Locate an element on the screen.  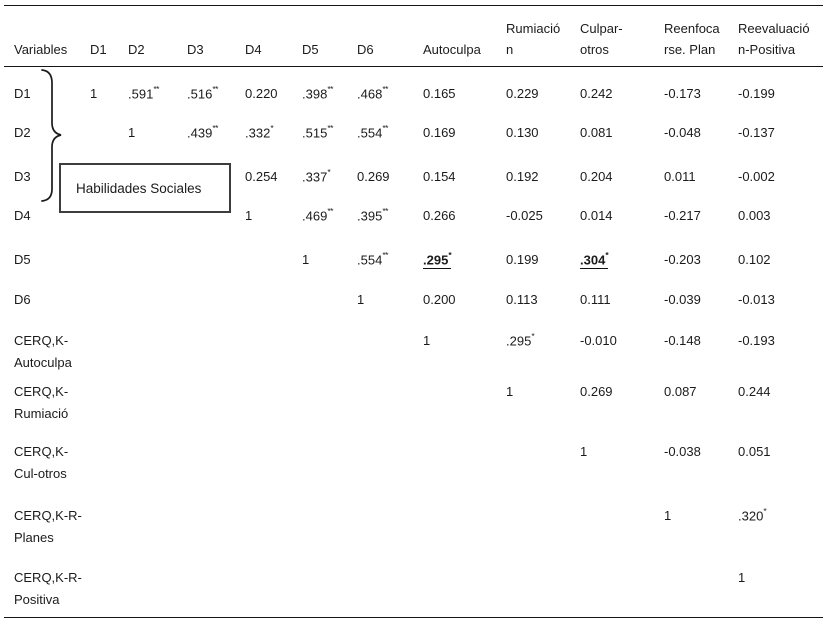
column-header-rumiacion: Rumiació n is located at coordinates (542, 38).